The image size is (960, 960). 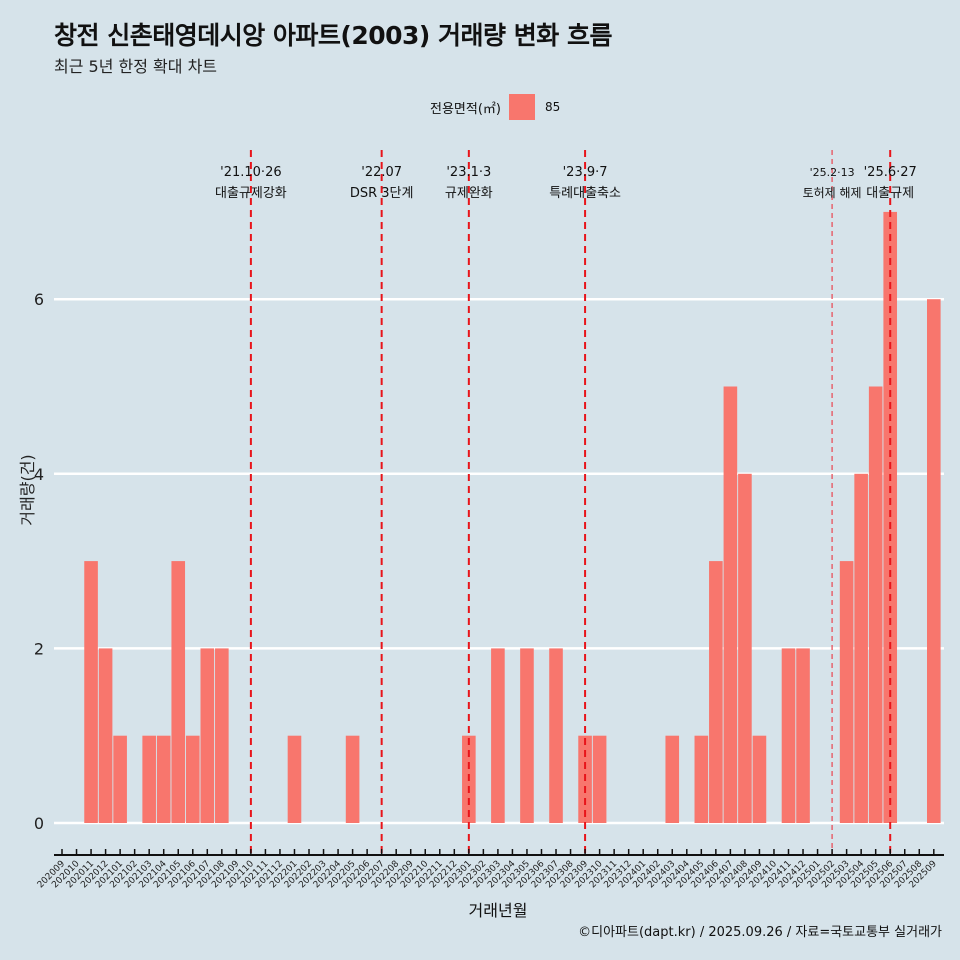 What do you see at coordinates (250, 172) in the screenshot?
I see `event-date: '21.10·26` at bounding box center [250, 172].